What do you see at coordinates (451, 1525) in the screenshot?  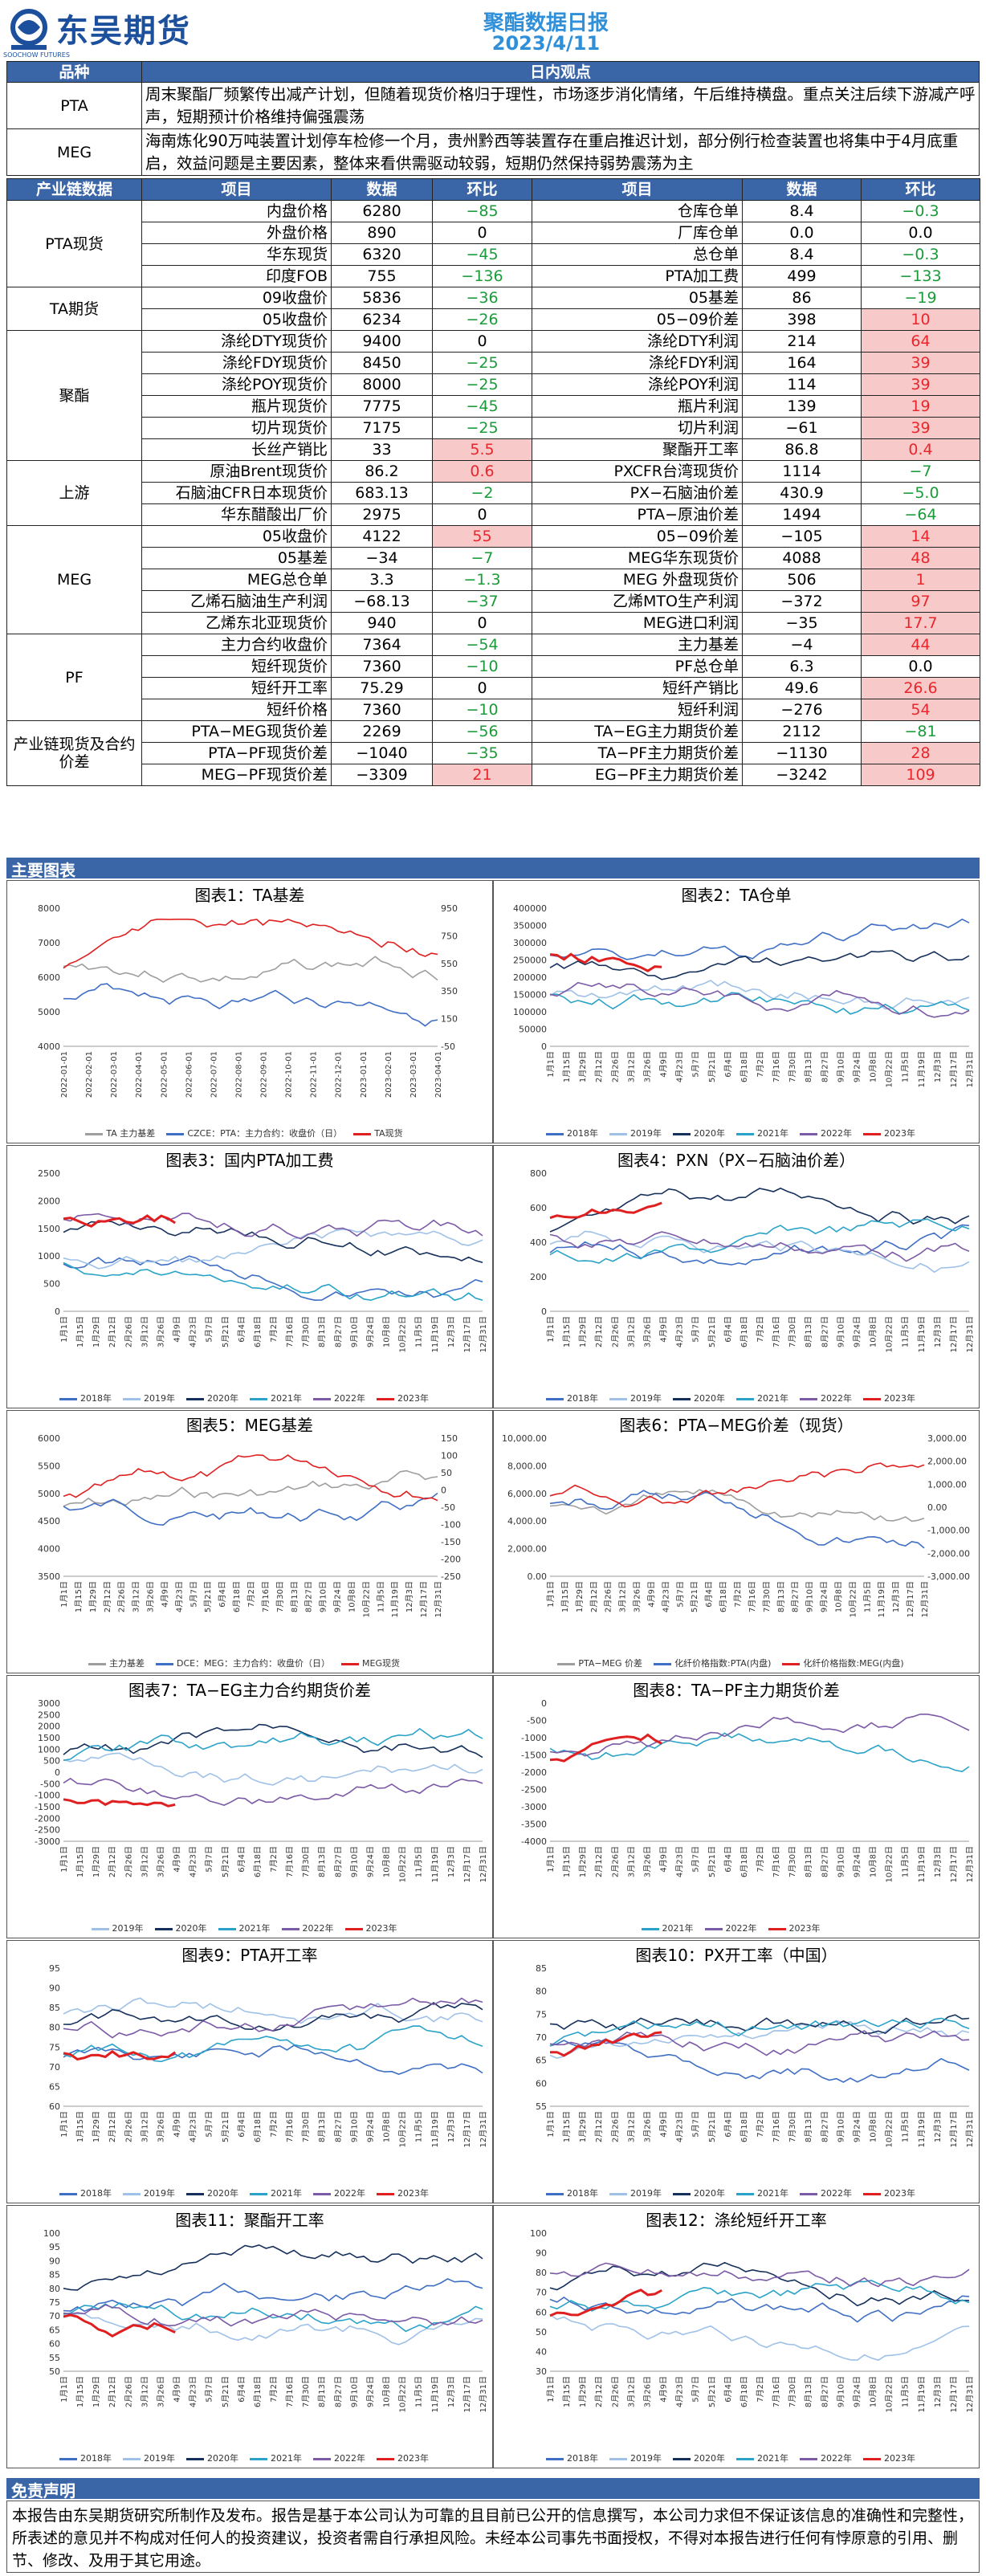 I see `y-right-tick-label: -100` at bounding box center [451, 1525].